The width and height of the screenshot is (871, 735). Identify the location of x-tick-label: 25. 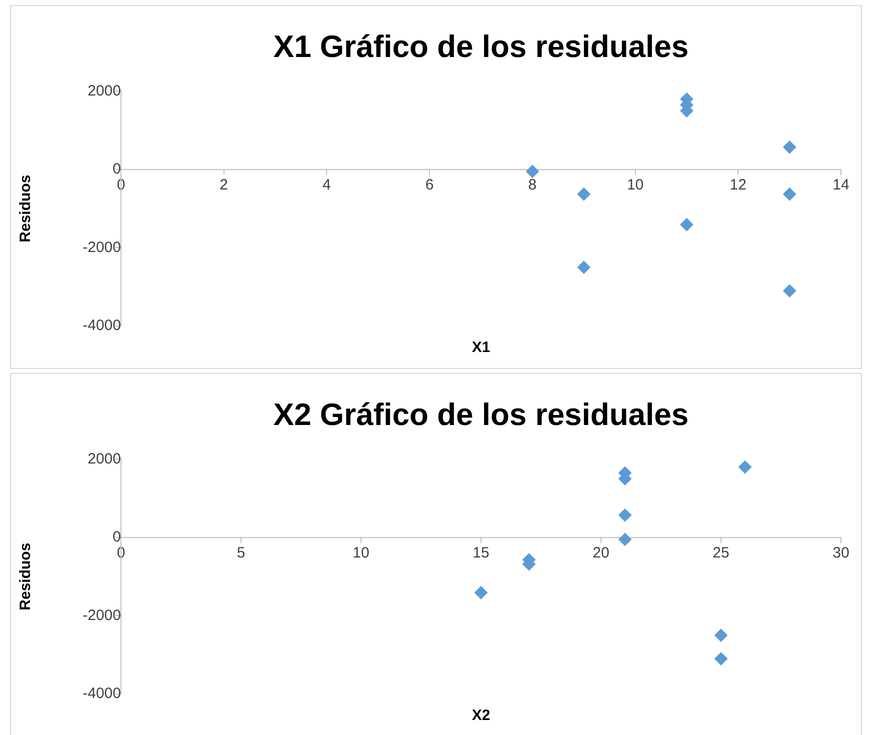
(721, 553).